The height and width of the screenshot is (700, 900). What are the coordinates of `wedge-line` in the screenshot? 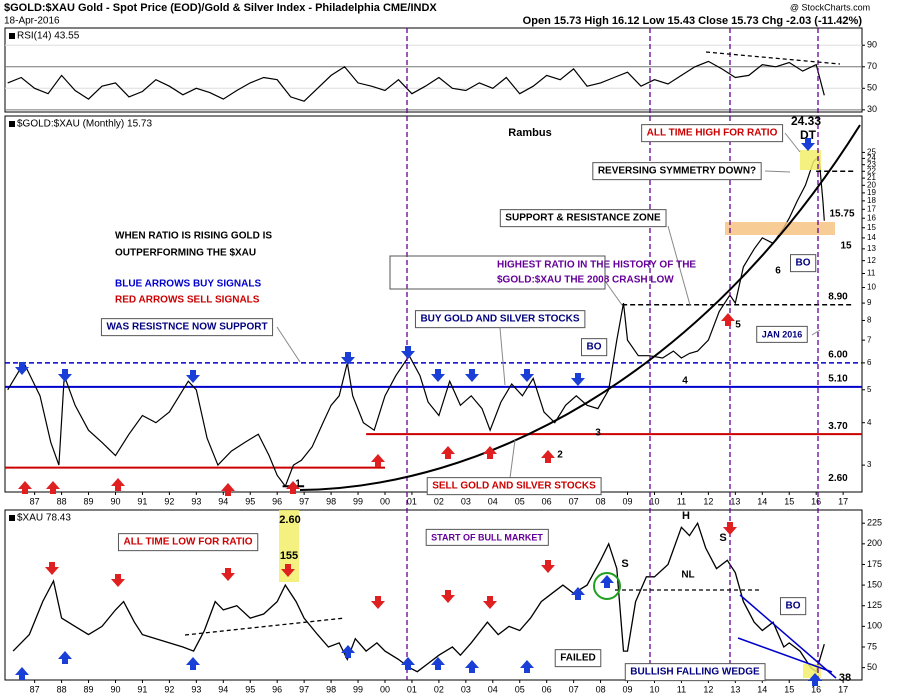 It's located at (788, 636).